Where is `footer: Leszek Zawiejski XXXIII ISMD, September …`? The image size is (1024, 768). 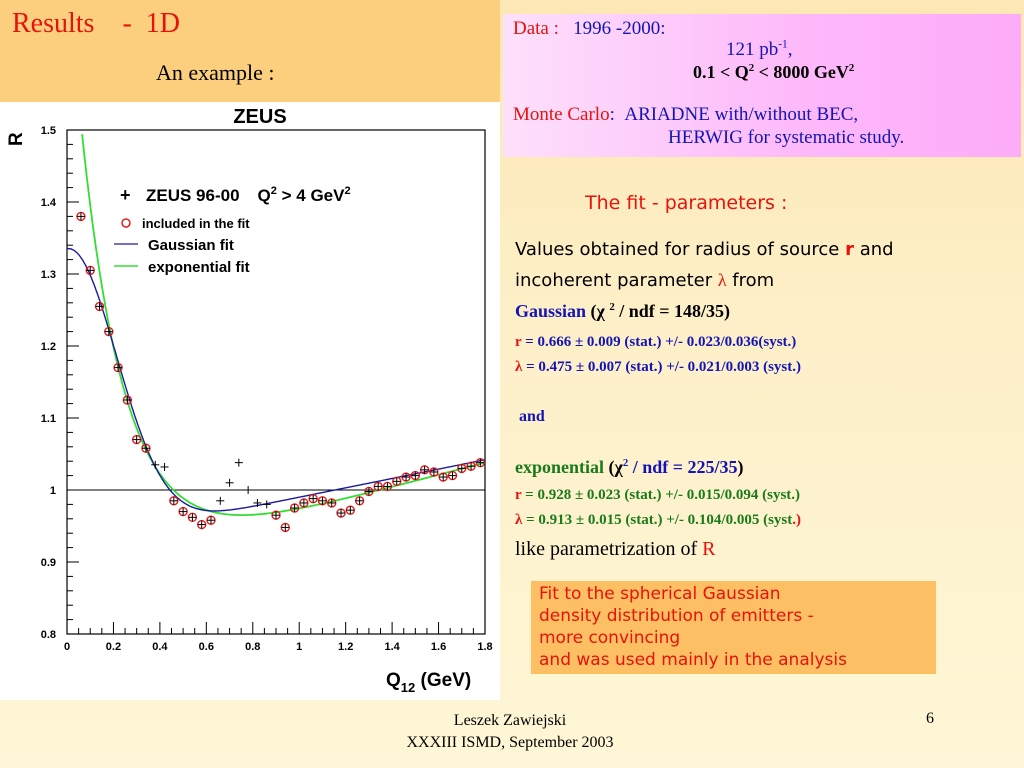
footer: Leszek Zawiejski XXXIII ISMD, September … is located at coordinates (510, 732).